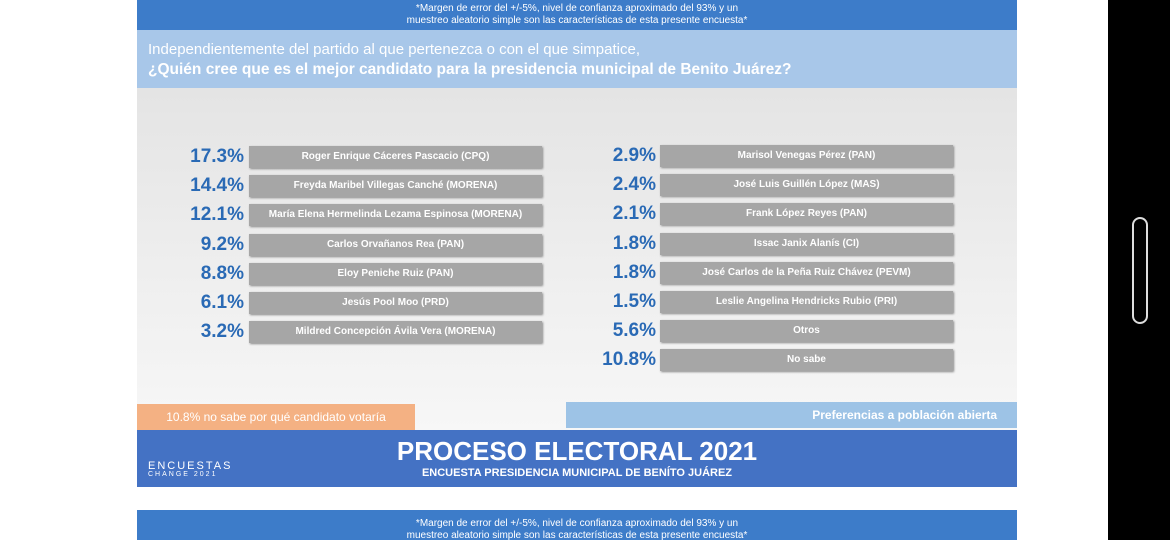  I want to click on scrollbar, so click(1140, 270).